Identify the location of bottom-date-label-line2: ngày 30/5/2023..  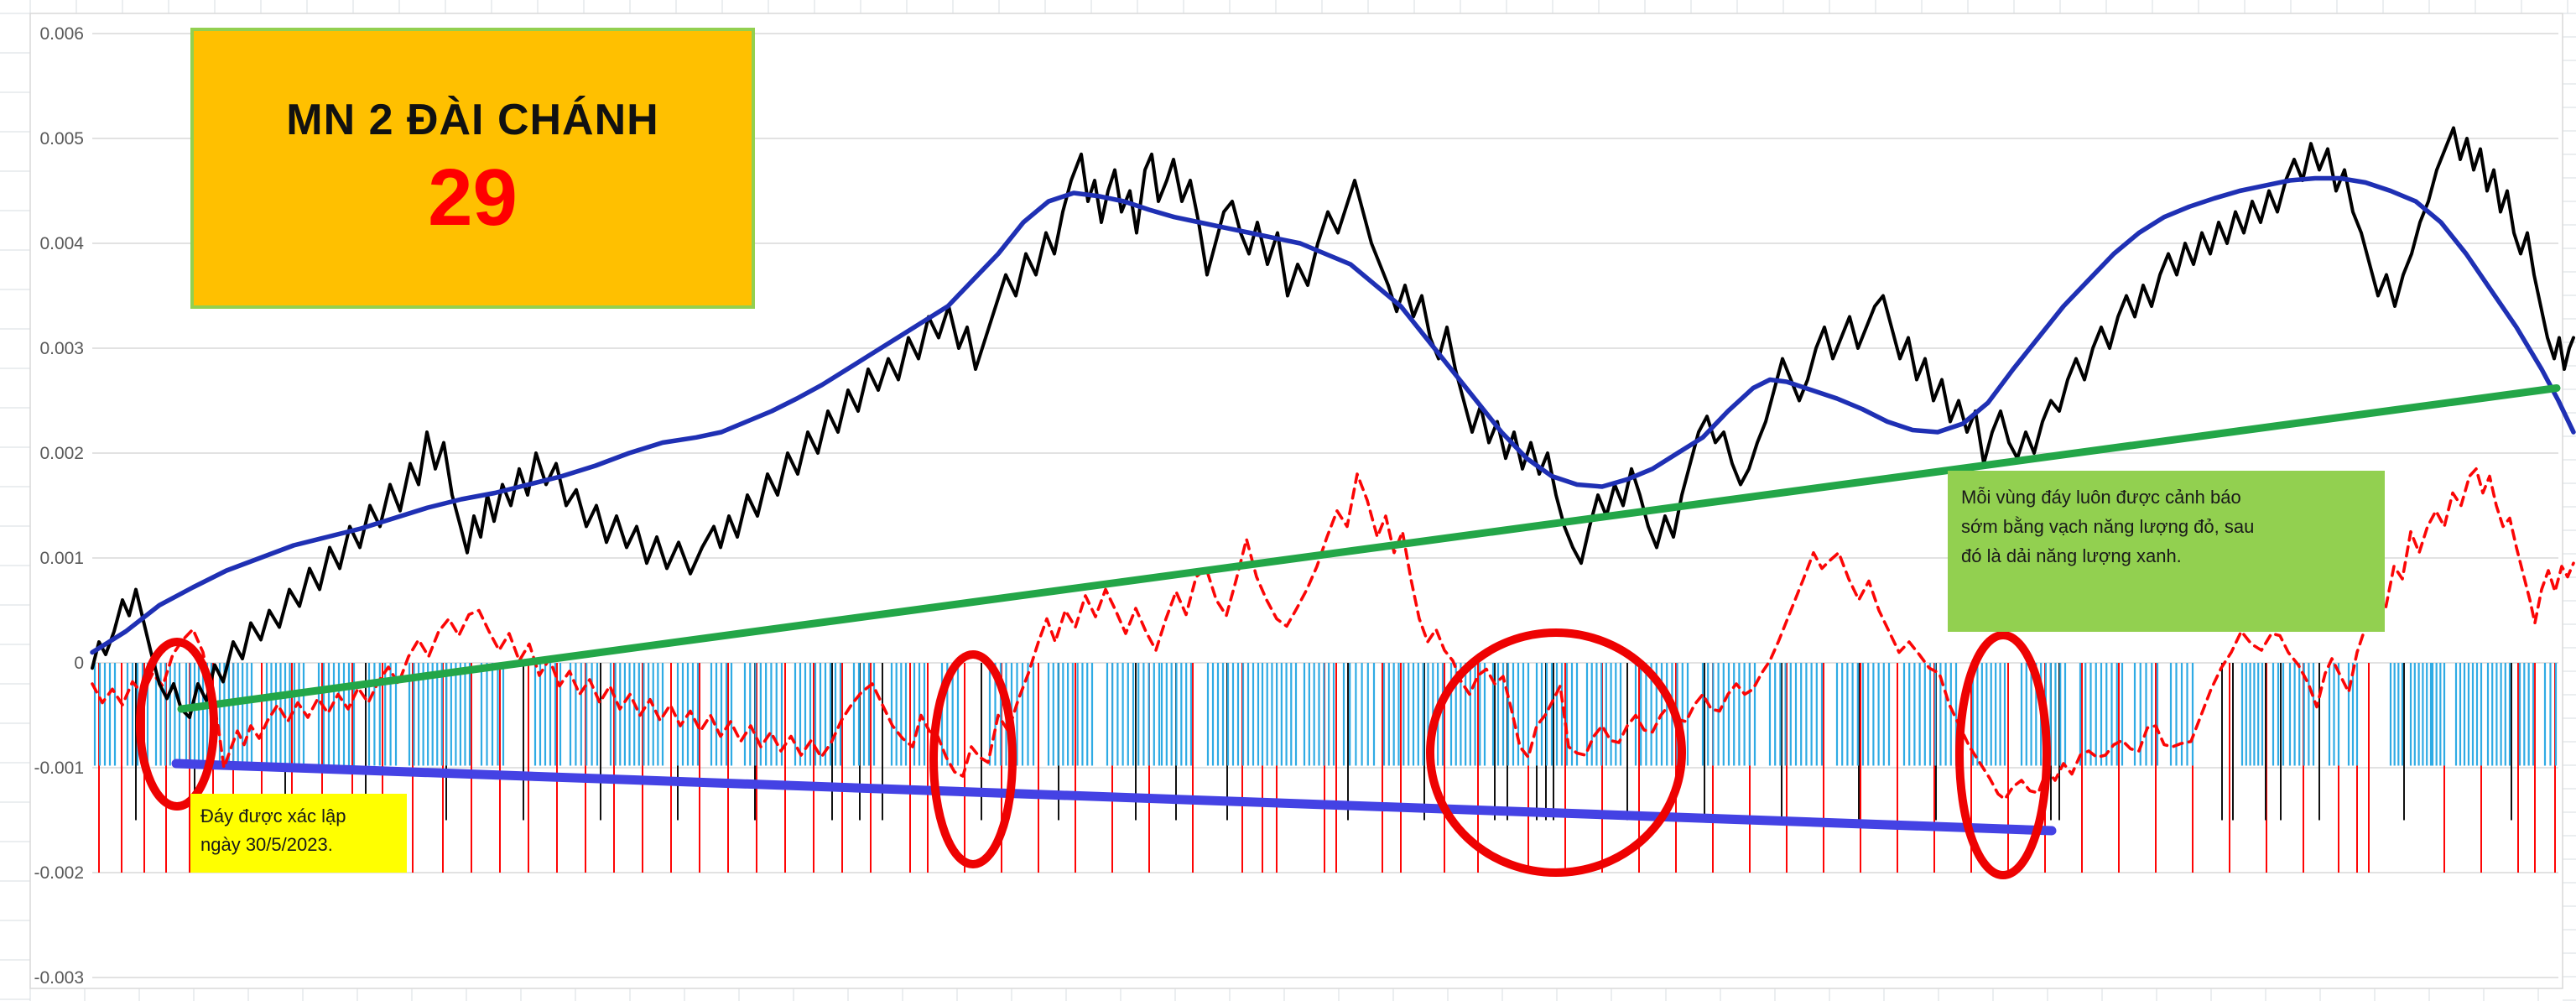
(266, 845).